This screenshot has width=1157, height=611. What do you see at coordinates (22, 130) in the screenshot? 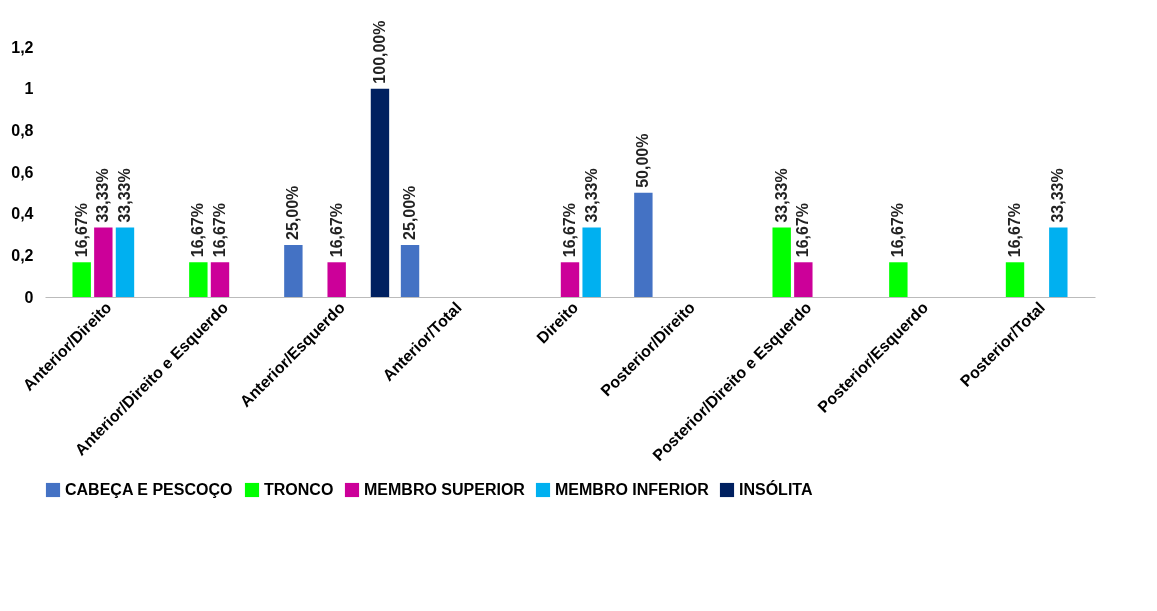
I see `y-tick-label: 0,8` at bounding box center [22, 130].